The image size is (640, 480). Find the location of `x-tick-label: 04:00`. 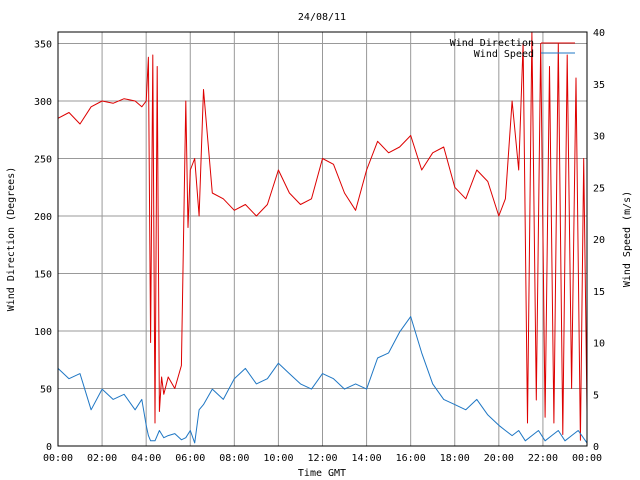

x-tick-label: 04:00 is located at coordinates (146, 458).